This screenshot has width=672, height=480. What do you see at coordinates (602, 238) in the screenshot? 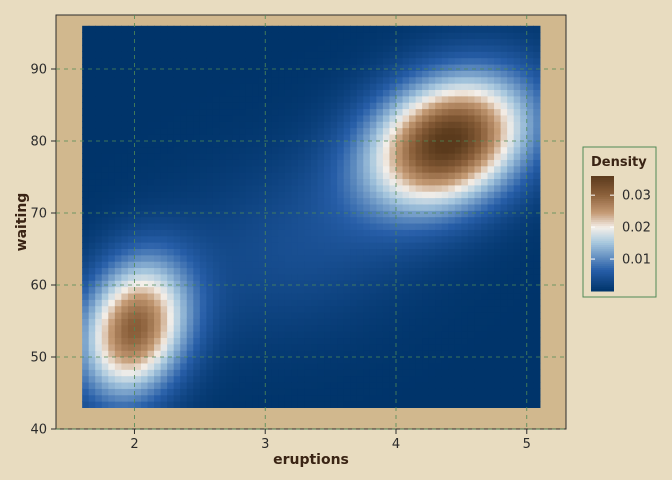
I see `legend-colorbar-segment` at bounding box center [602, 238].